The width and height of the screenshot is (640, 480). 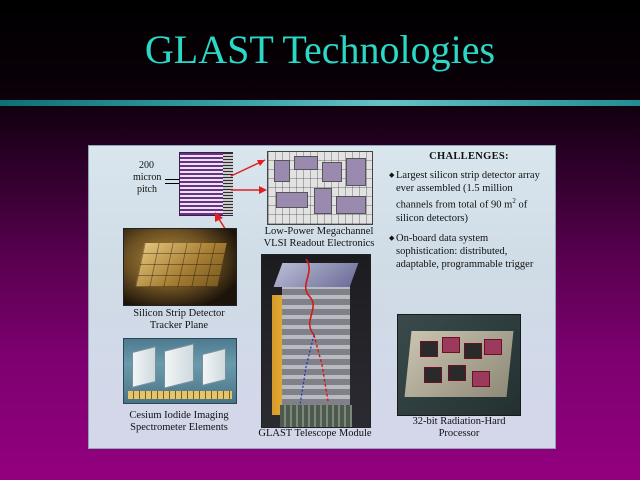 I want to click on challenge-item-text-end: of silicon detectors), so click(x=462, y=211).